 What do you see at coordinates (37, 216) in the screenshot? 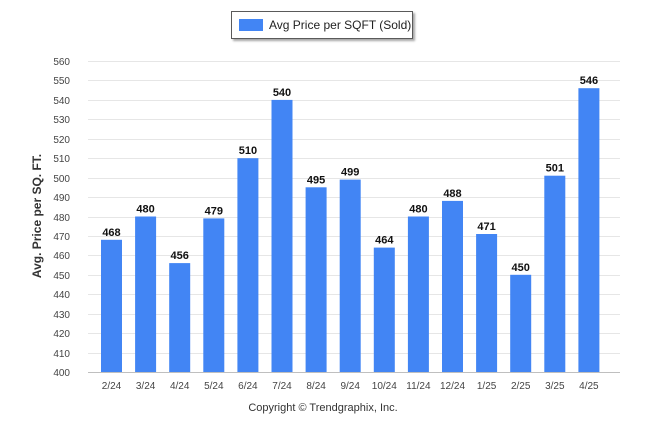
I see `y-axis-label: Avg. Price per SQ. FT.` at bounding box center [37, 216].